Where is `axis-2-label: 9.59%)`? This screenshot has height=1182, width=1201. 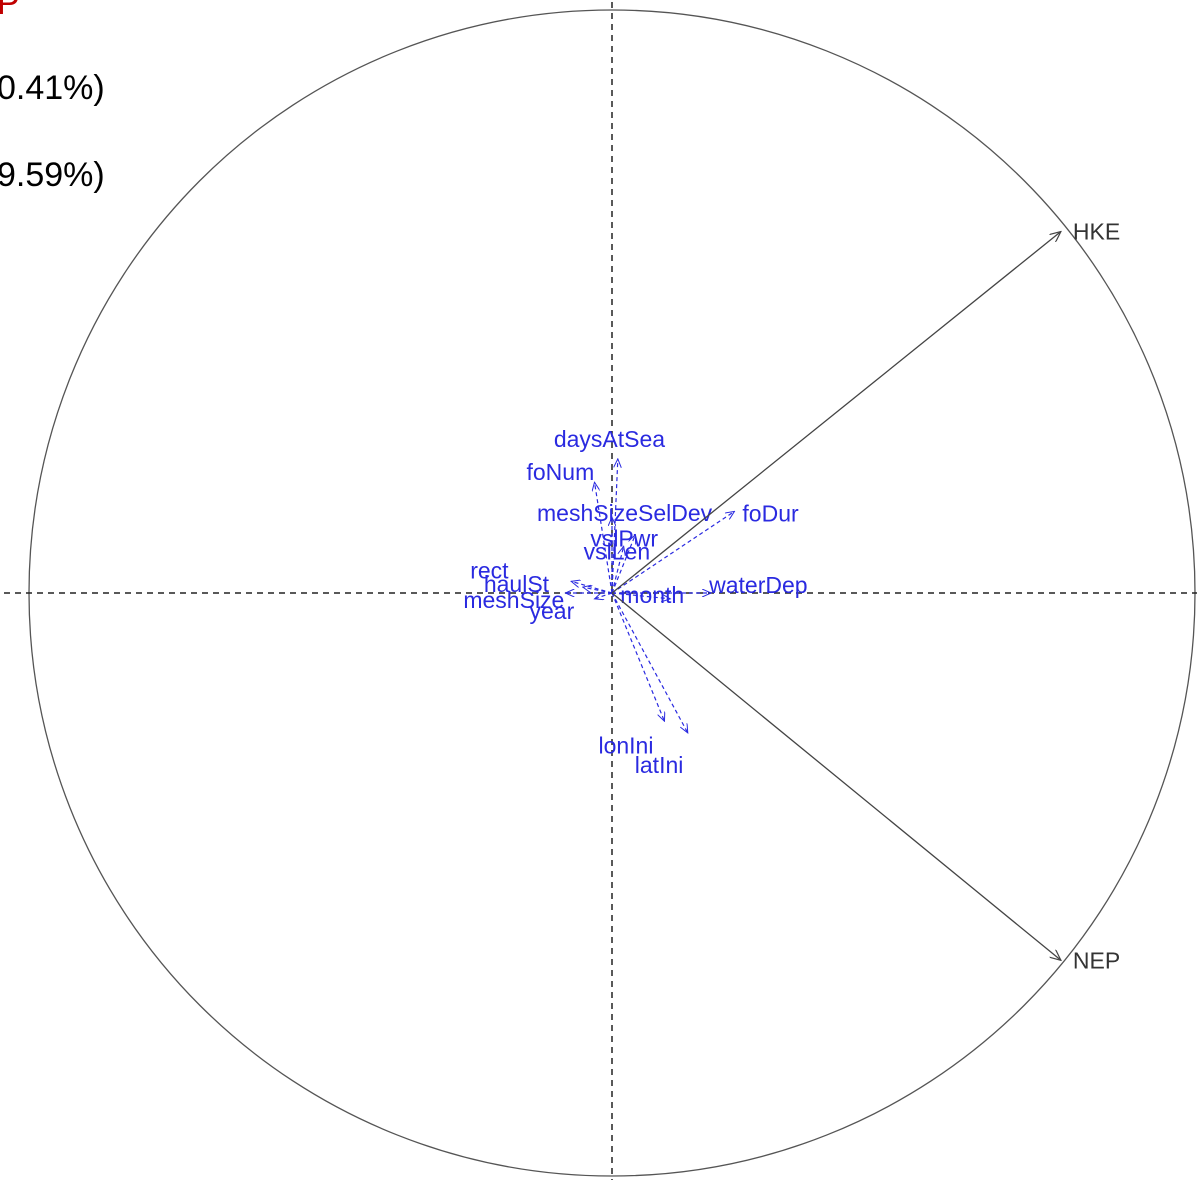 axis-2-label: 9.59%) is located at coordinates (52, 175).